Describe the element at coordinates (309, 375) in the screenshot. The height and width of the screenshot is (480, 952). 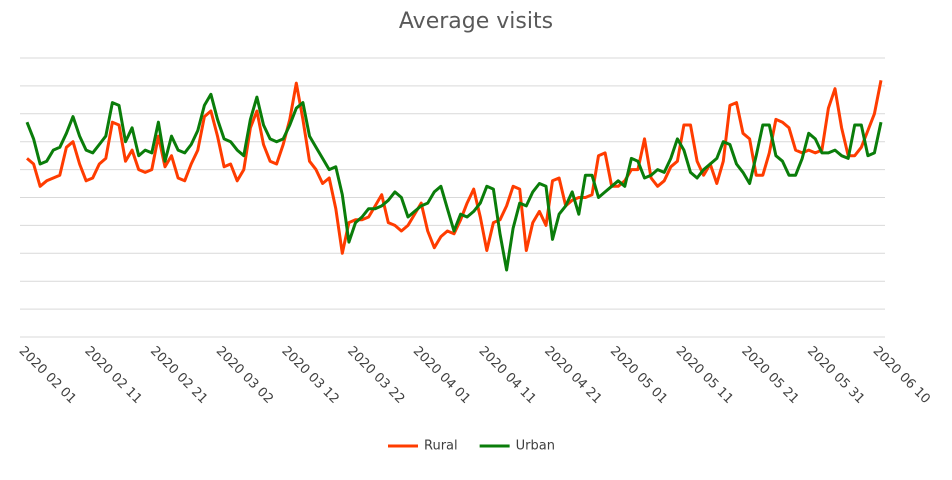
I see `x-tick-label: 2020 03 12` at that location.